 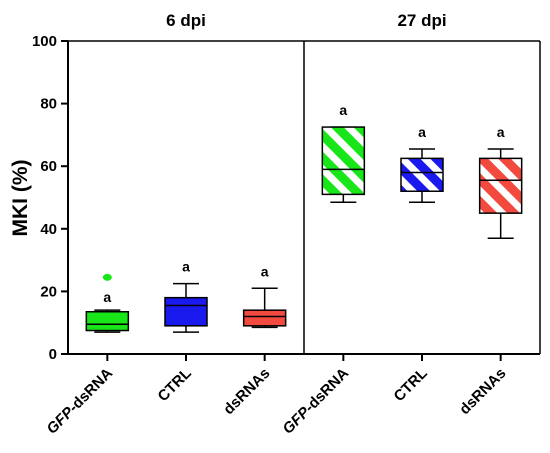 I want to click on y-axis-label: MKI (%), so click(x=20, y=198).